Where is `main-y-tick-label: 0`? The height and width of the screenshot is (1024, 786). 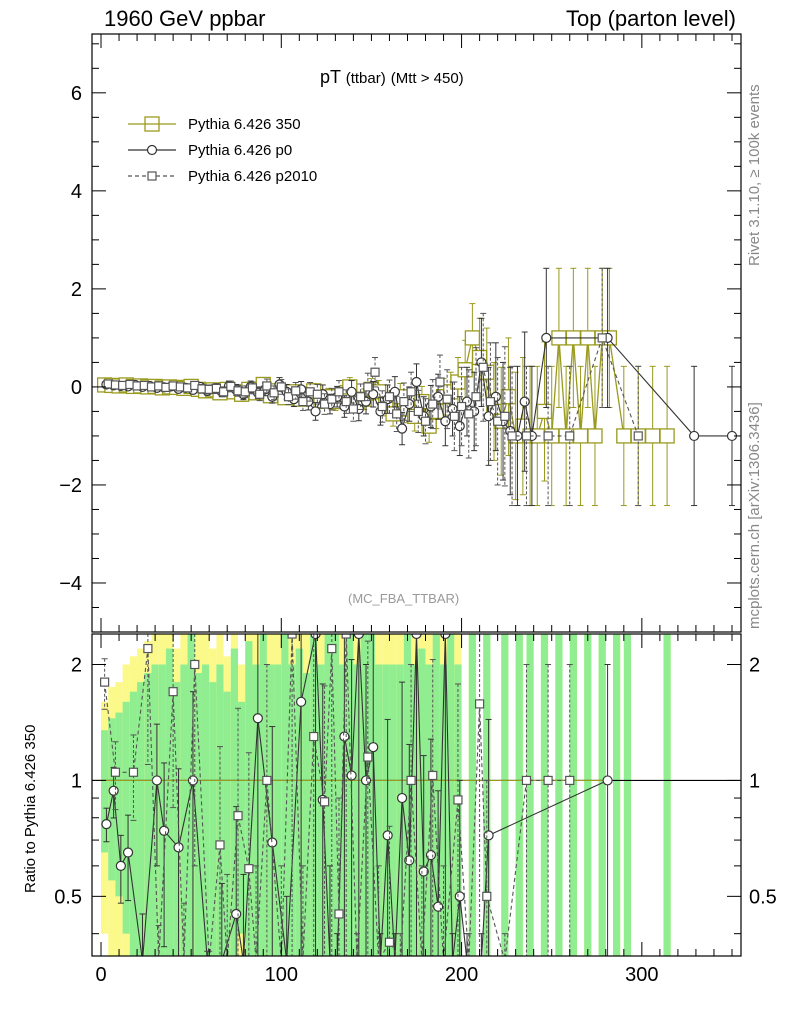 main-y-tick-label: 0 is located at coordinates (76, 388).